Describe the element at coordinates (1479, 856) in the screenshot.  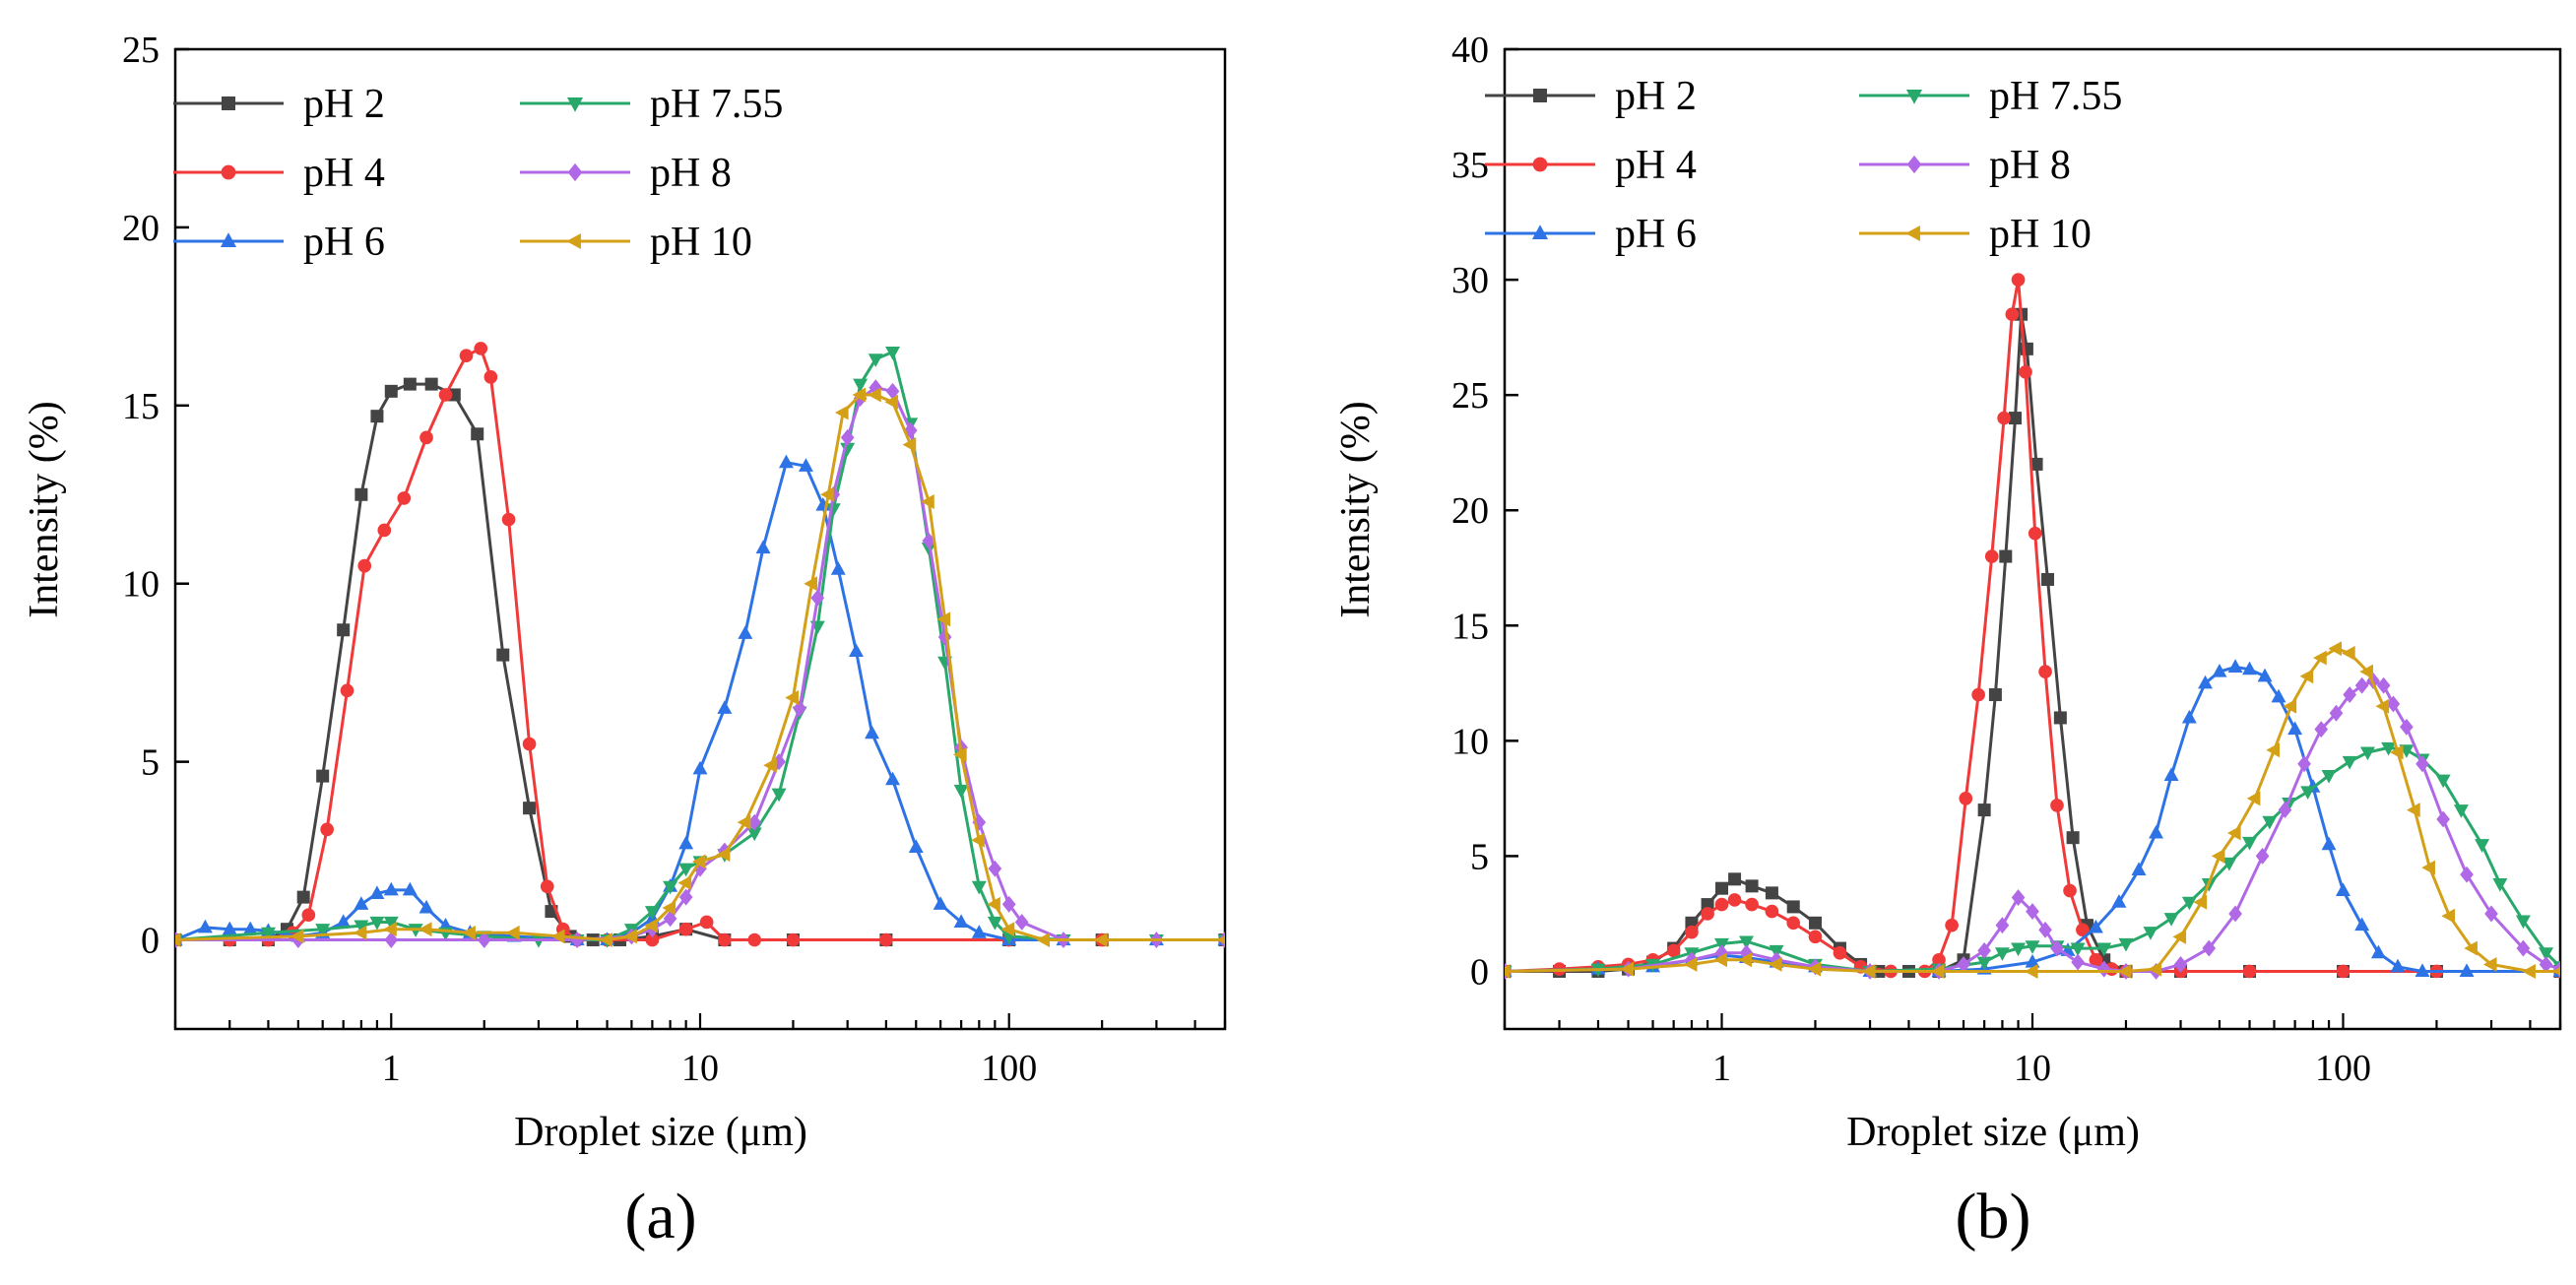
I see `y-tick-label-b: 5` at that location.